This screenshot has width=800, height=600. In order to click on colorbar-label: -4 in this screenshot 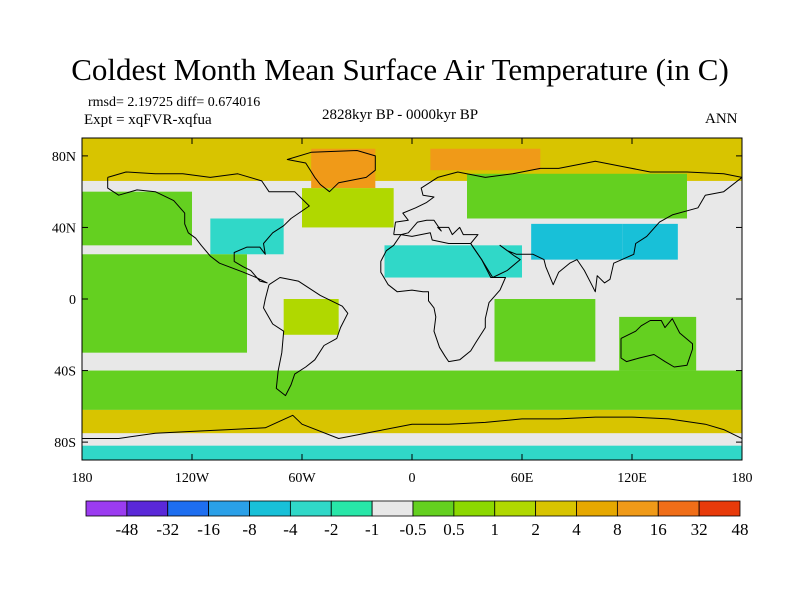, I will do `click(290, 529)`.